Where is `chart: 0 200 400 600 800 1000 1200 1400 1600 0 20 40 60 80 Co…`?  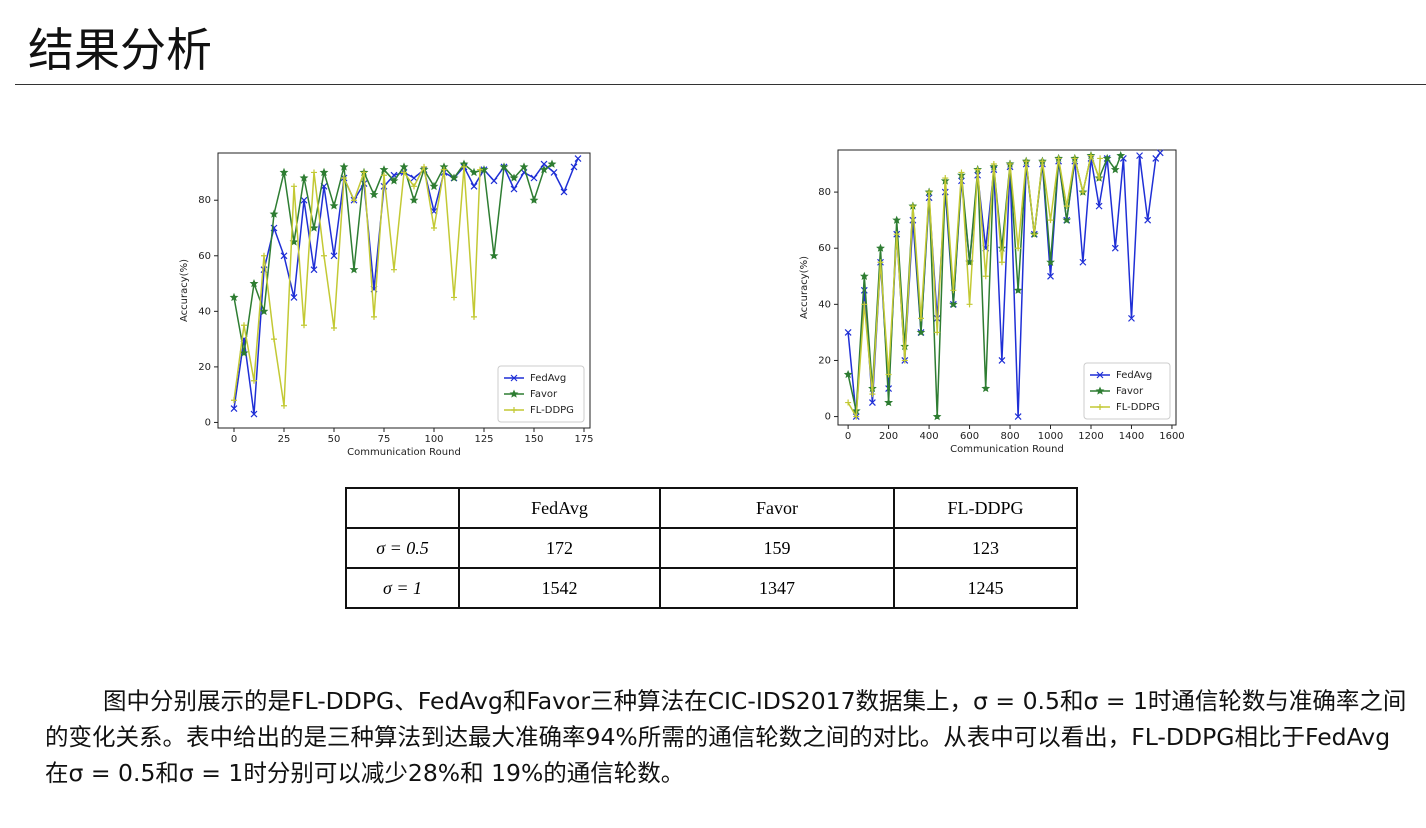
chart: 0 200 400 600 800 1000 1200 1400 1600 0 20 40 60 80 Co… is located at coordinates (992, 302).